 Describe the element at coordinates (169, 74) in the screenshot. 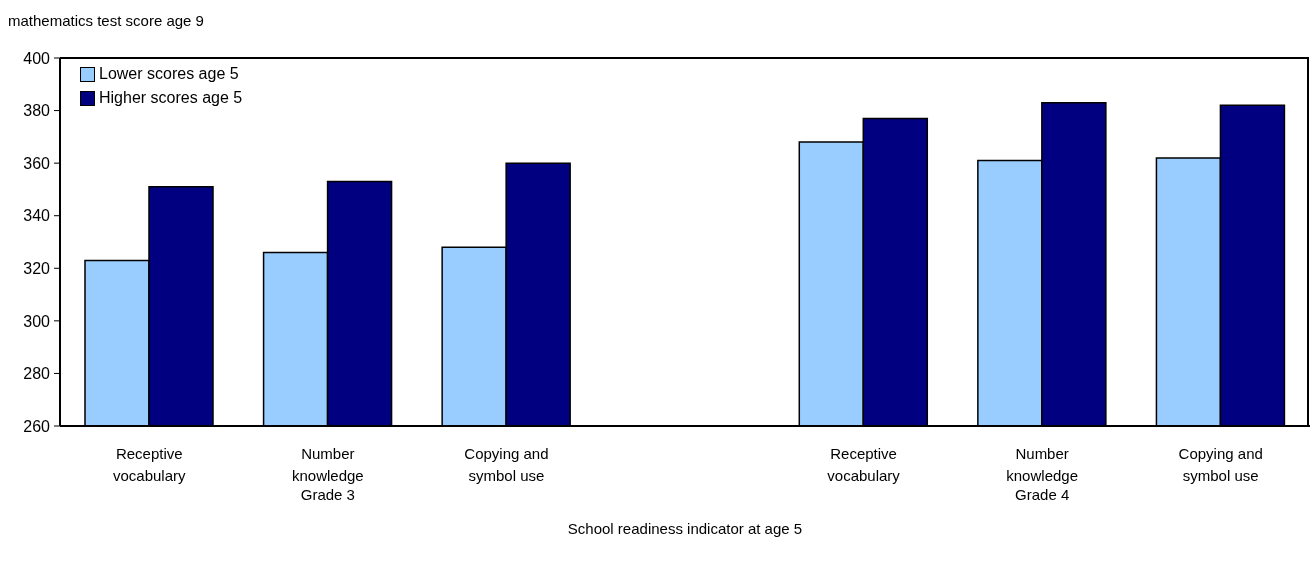

I see `legend-label: Lower scores age 5` at that location.